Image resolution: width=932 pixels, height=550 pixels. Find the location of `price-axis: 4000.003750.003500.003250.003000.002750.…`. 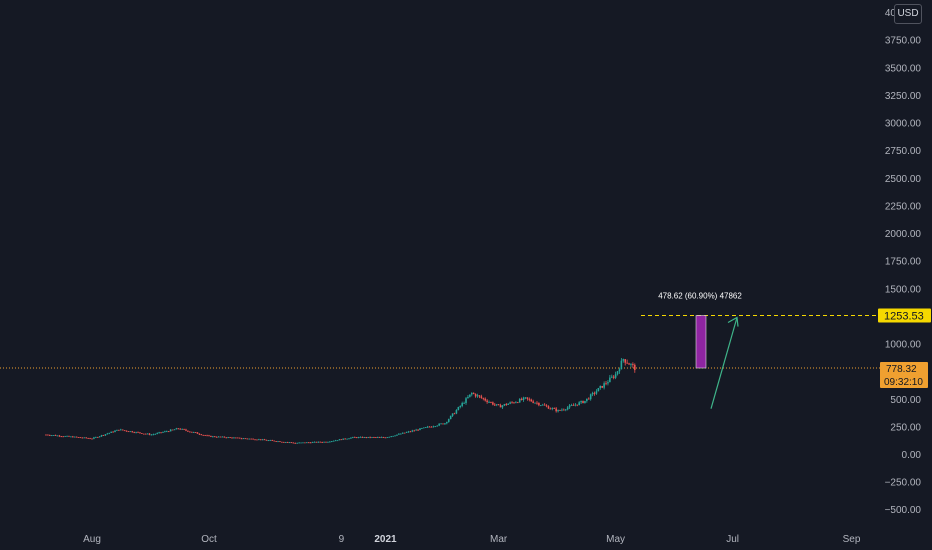

price-axis: 4000.003750.003500.003250.003000.002750.… is located at coordinates (903, 262).